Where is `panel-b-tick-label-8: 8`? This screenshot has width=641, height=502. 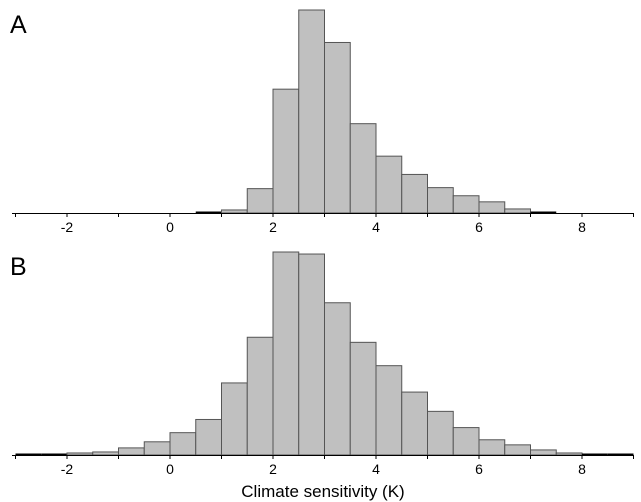
panel-b-tick-label-8: 8 is located at coordinates (582, 469).